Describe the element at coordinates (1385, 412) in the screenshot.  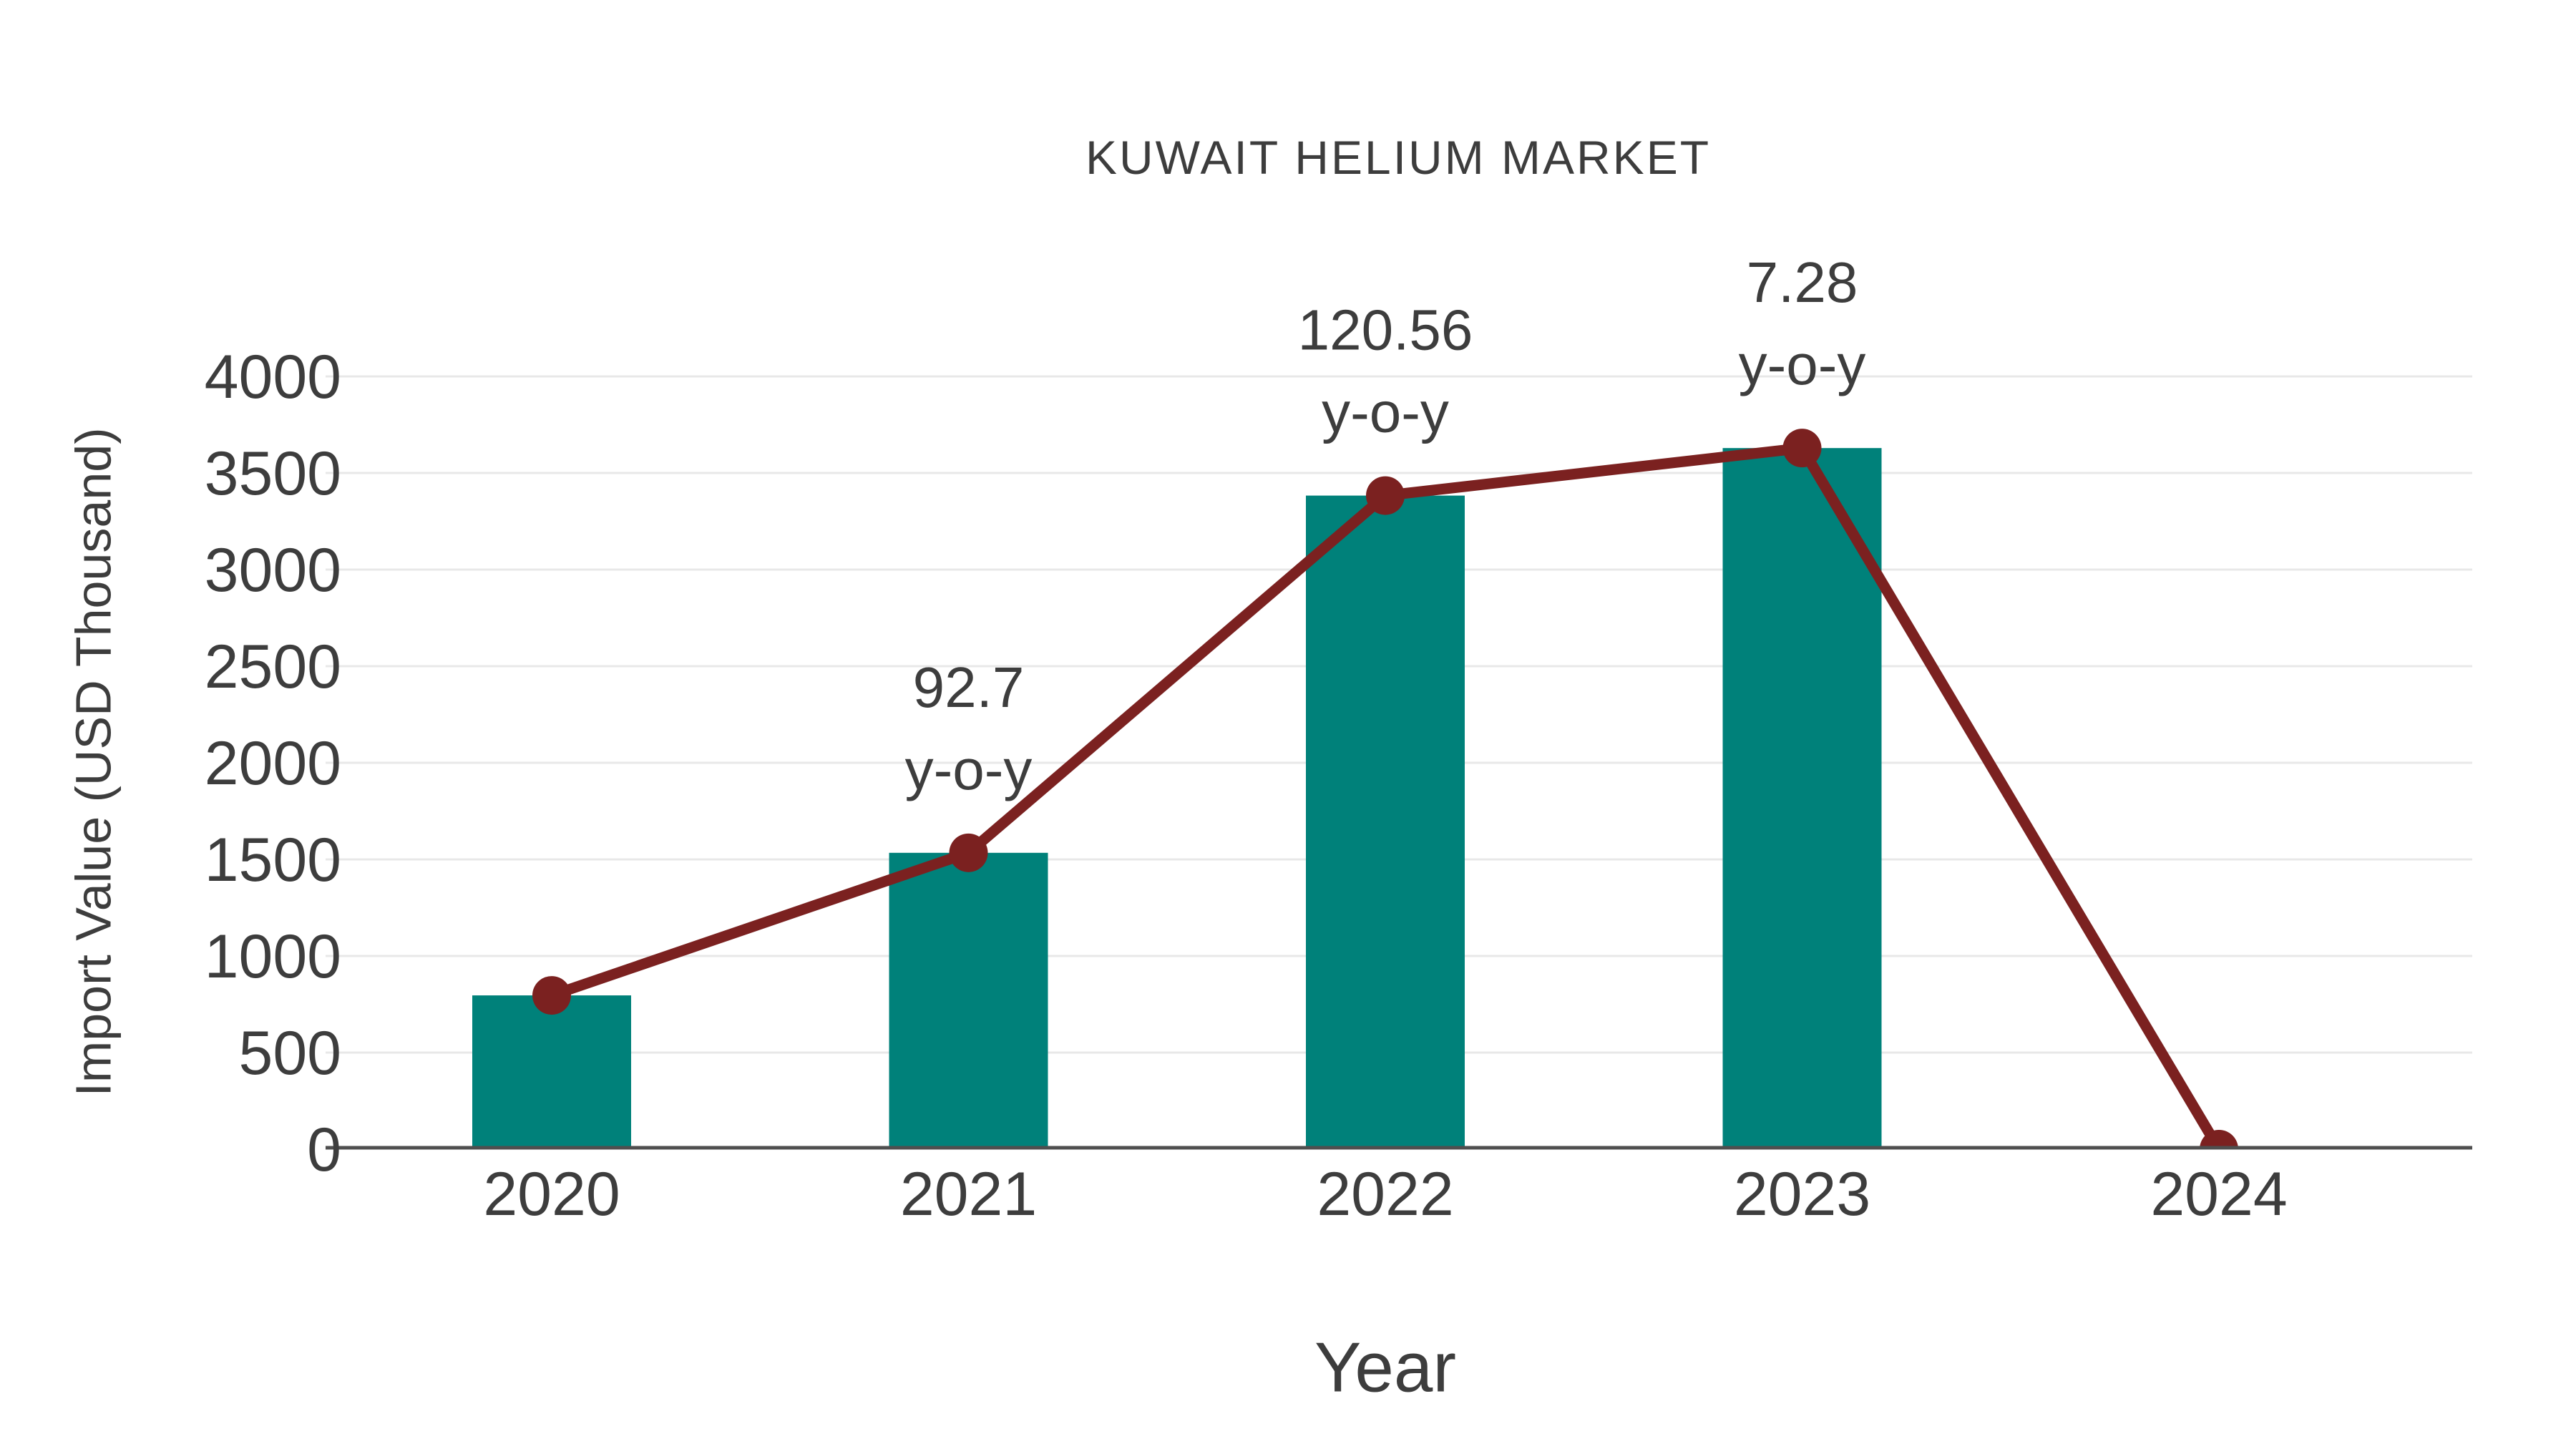
I see `annotation-2022-line2: y-o-y` at that location.